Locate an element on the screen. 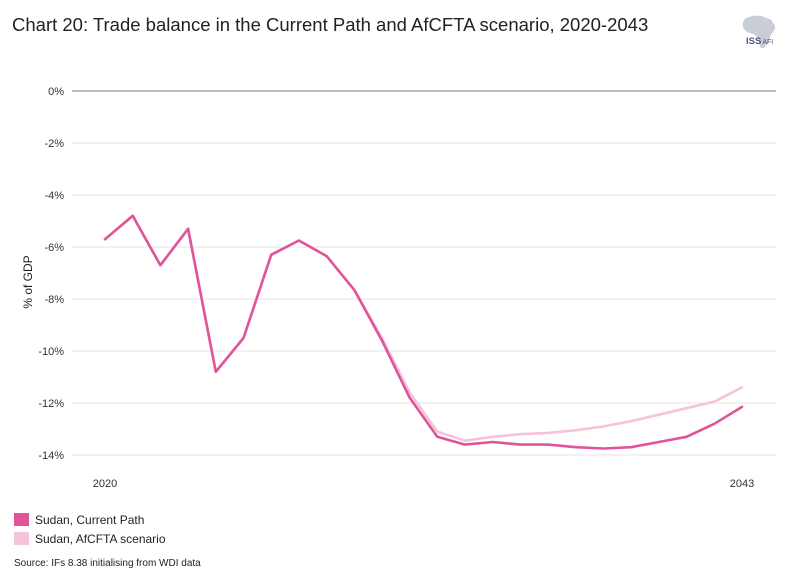 Image resolution: width=786 pixels, height=588 pixels. y-tick-label: -10% is located at coordinates (51, 352).